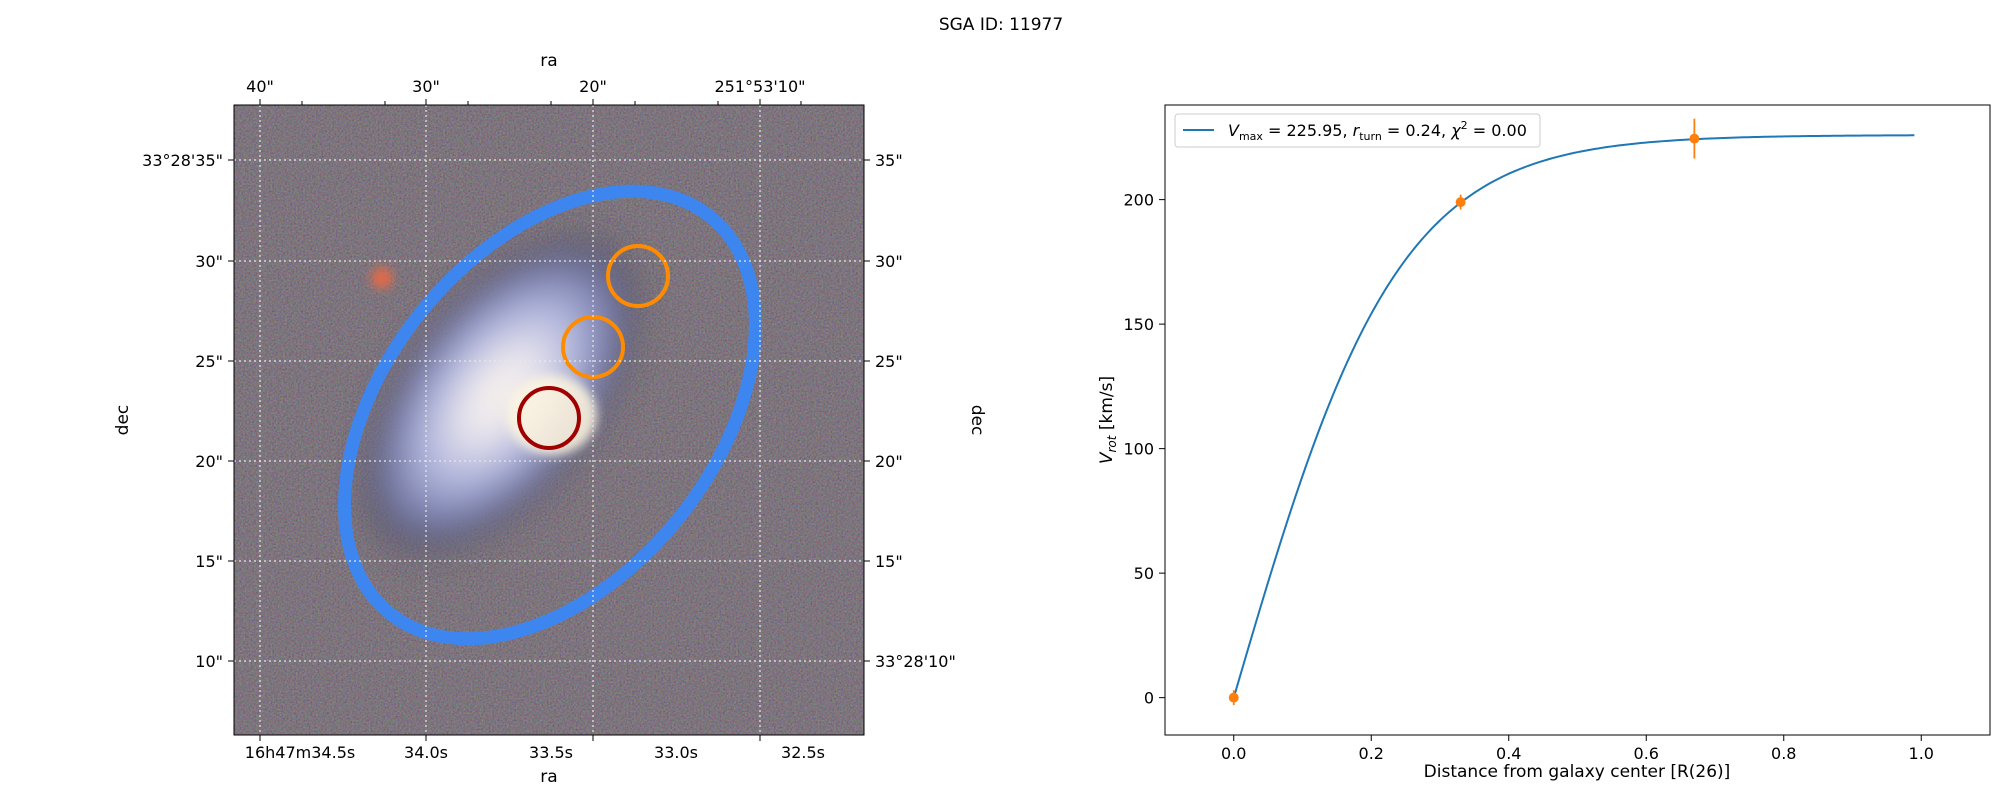 The height and width of the screenshot is (800, 2000). I want to click on sky-bottom-tick-label: 33.5s, so click(551, 752).